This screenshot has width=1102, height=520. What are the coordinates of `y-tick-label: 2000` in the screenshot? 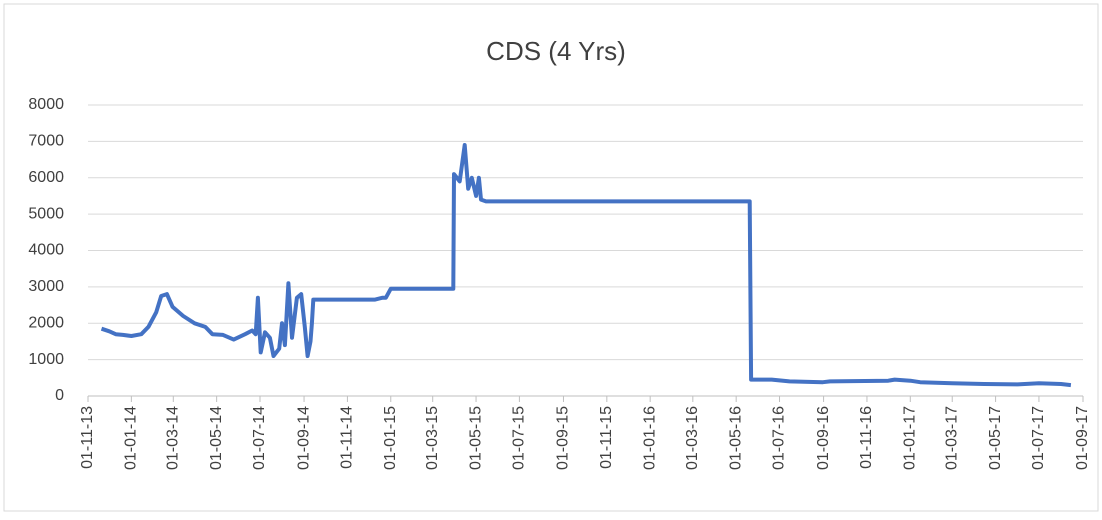 It's located at (46, 322).